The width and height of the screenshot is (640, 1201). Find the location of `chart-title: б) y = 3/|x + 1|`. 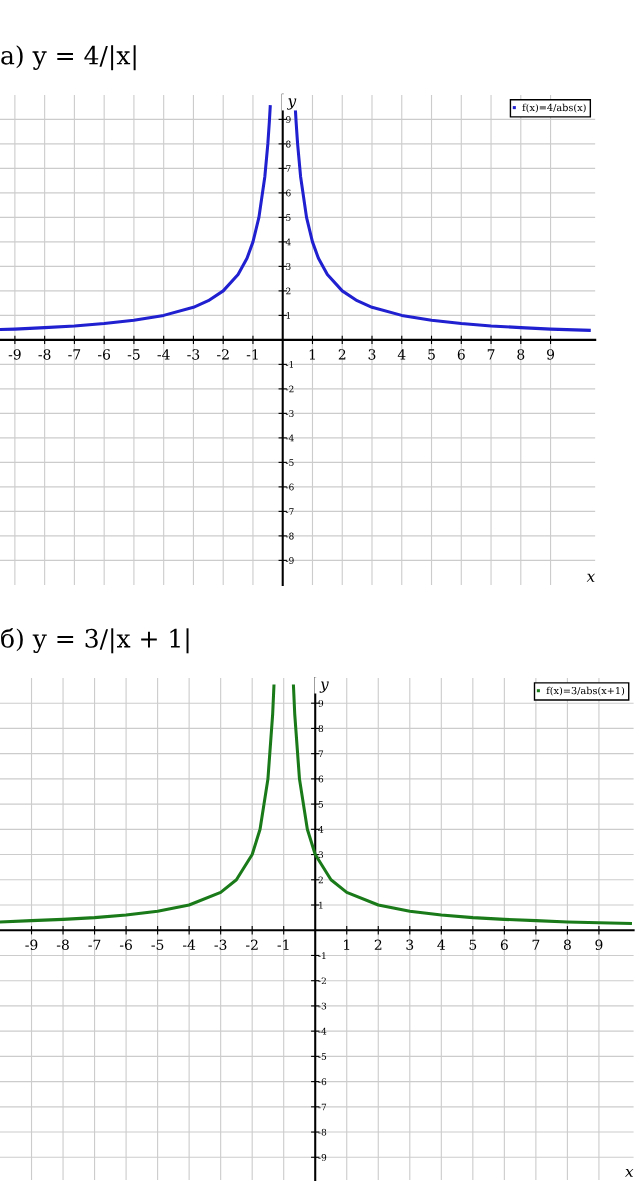

chart-title: б) y = 3/|x + 1| is located at coordinates (95, 641).